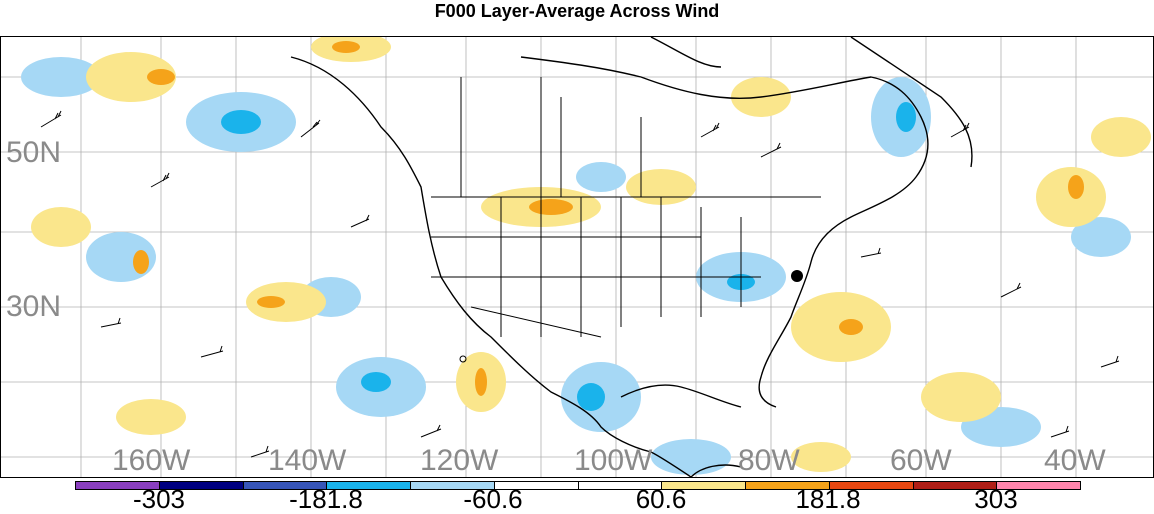 The height and width of the screenshot is (514, 1154). What do you see at coordinates (34, 306) in the screenshot?
I see `lat-label-30n: 30N` at bounding box center [34, 306].